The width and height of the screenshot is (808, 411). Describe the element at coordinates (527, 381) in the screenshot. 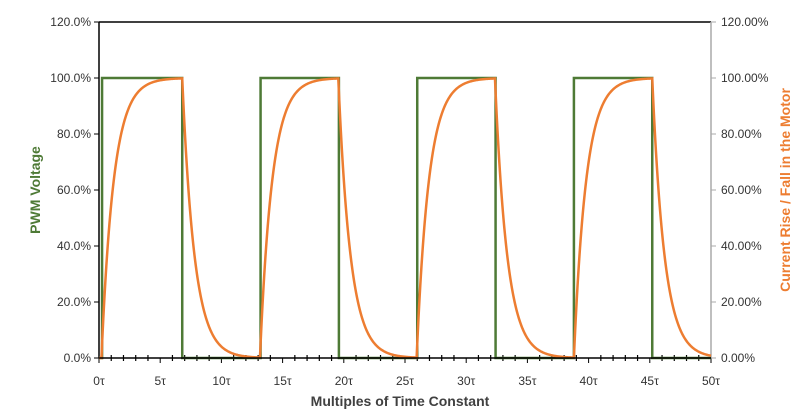

I see `x-tick-label: 35τ` at that location.